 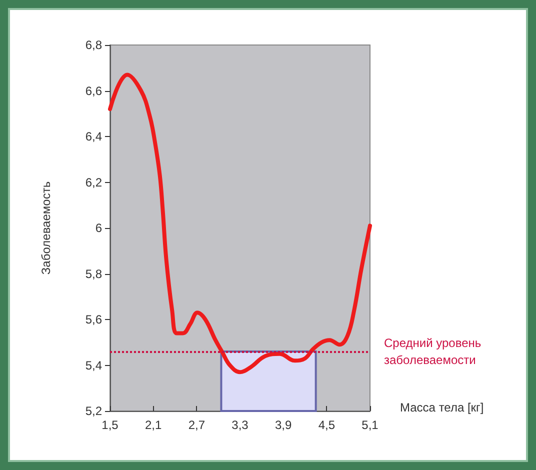 I want to click on ref-line-label: Средний уровень заболеваемости, so click(x=434, y=352).